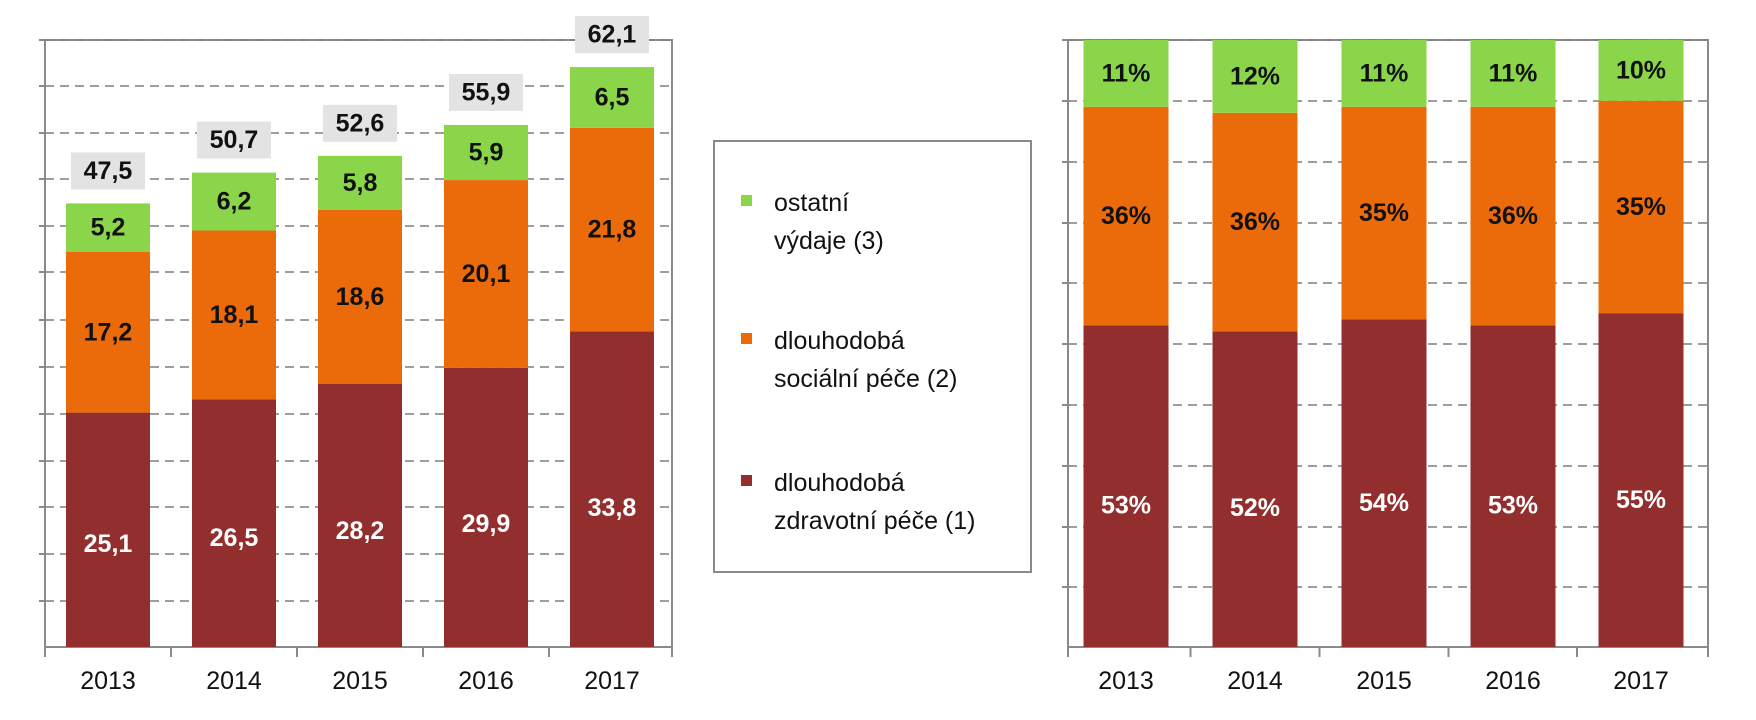 The width and height of the screenshot is (1756, 720). I want to click on data-label-pct-social-2015: 35%, so click(1384, 213).